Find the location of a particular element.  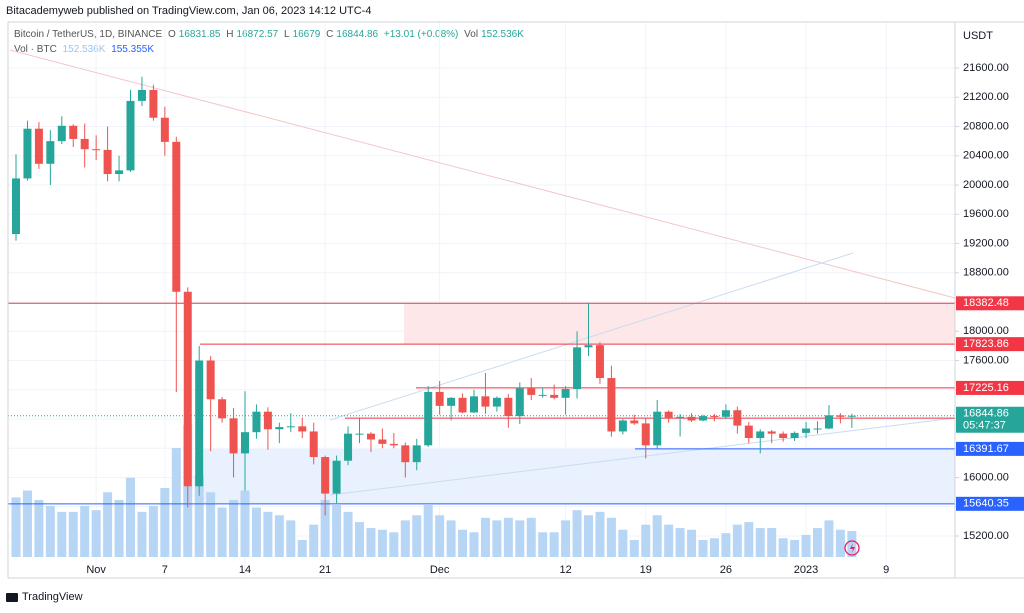

vol-ma: 155.355K is located at coordinates (133, 49).